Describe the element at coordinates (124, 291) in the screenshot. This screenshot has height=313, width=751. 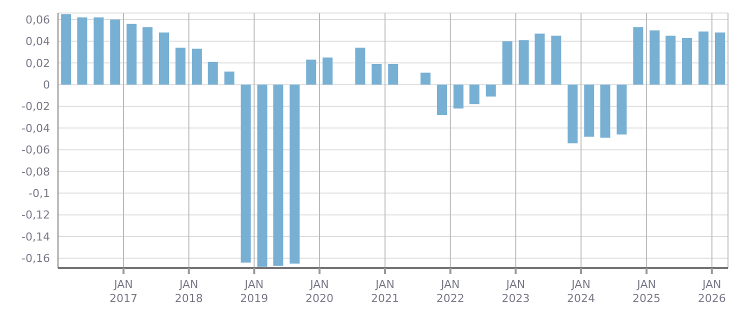
I see `x-tick-label: JAN 2017` at that location.